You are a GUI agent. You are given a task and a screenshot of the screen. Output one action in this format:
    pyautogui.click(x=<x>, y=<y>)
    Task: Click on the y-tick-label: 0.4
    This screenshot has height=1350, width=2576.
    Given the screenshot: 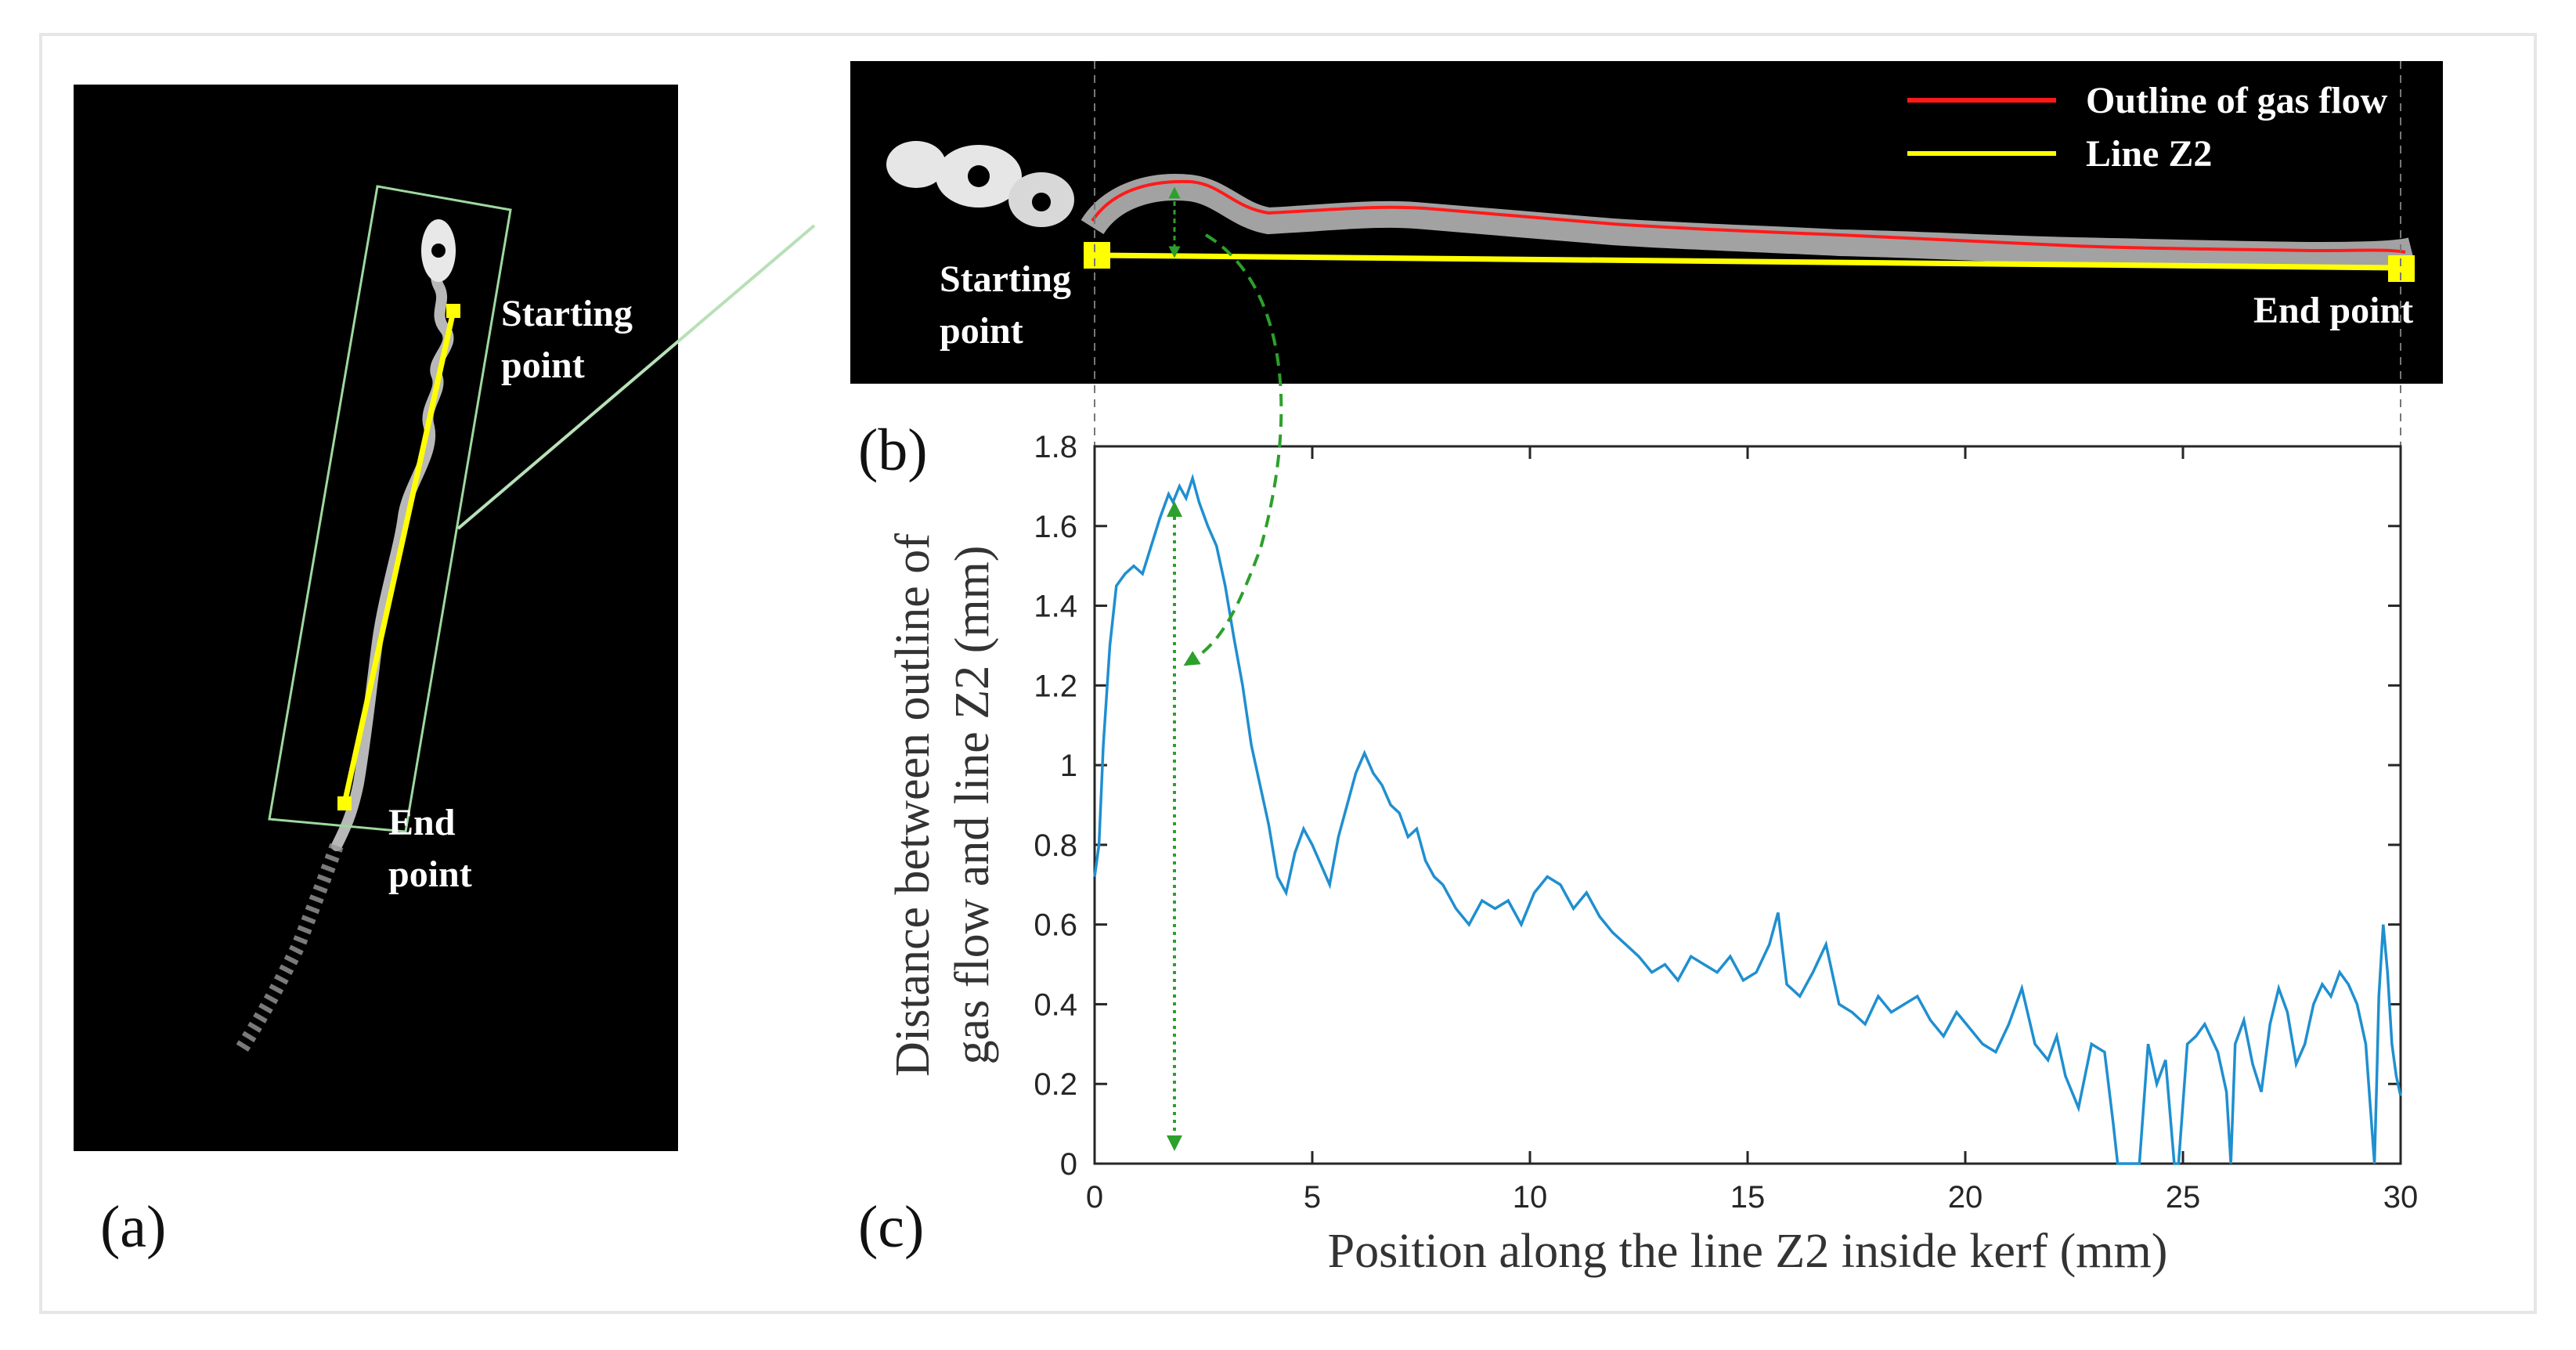 What is the action you would take?
    pyautogui.click(x=1055, y=1004)
    